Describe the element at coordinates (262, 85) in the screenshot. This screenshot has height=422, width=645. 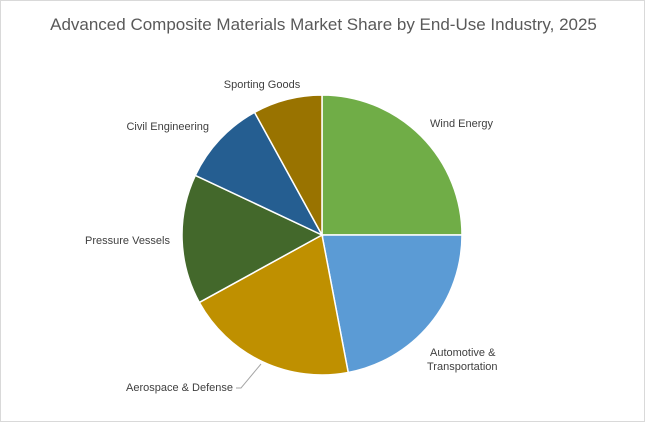
I see `data-label-sporting-goods: Sporting Goods` at that location.